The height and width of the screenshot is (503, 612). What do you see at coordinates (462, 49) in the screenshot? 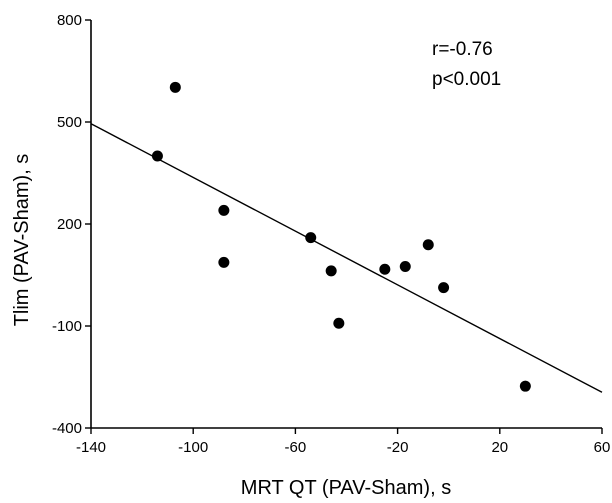
I see `correlation-annotation: r=-0.76` at bounding box center [462, 49].